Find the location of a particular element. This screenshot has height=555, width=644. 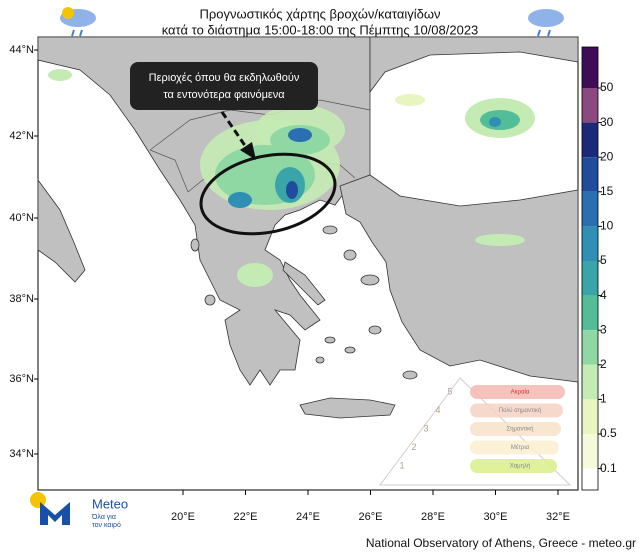

highlight-ellipse is located at coordinates (268, 194).